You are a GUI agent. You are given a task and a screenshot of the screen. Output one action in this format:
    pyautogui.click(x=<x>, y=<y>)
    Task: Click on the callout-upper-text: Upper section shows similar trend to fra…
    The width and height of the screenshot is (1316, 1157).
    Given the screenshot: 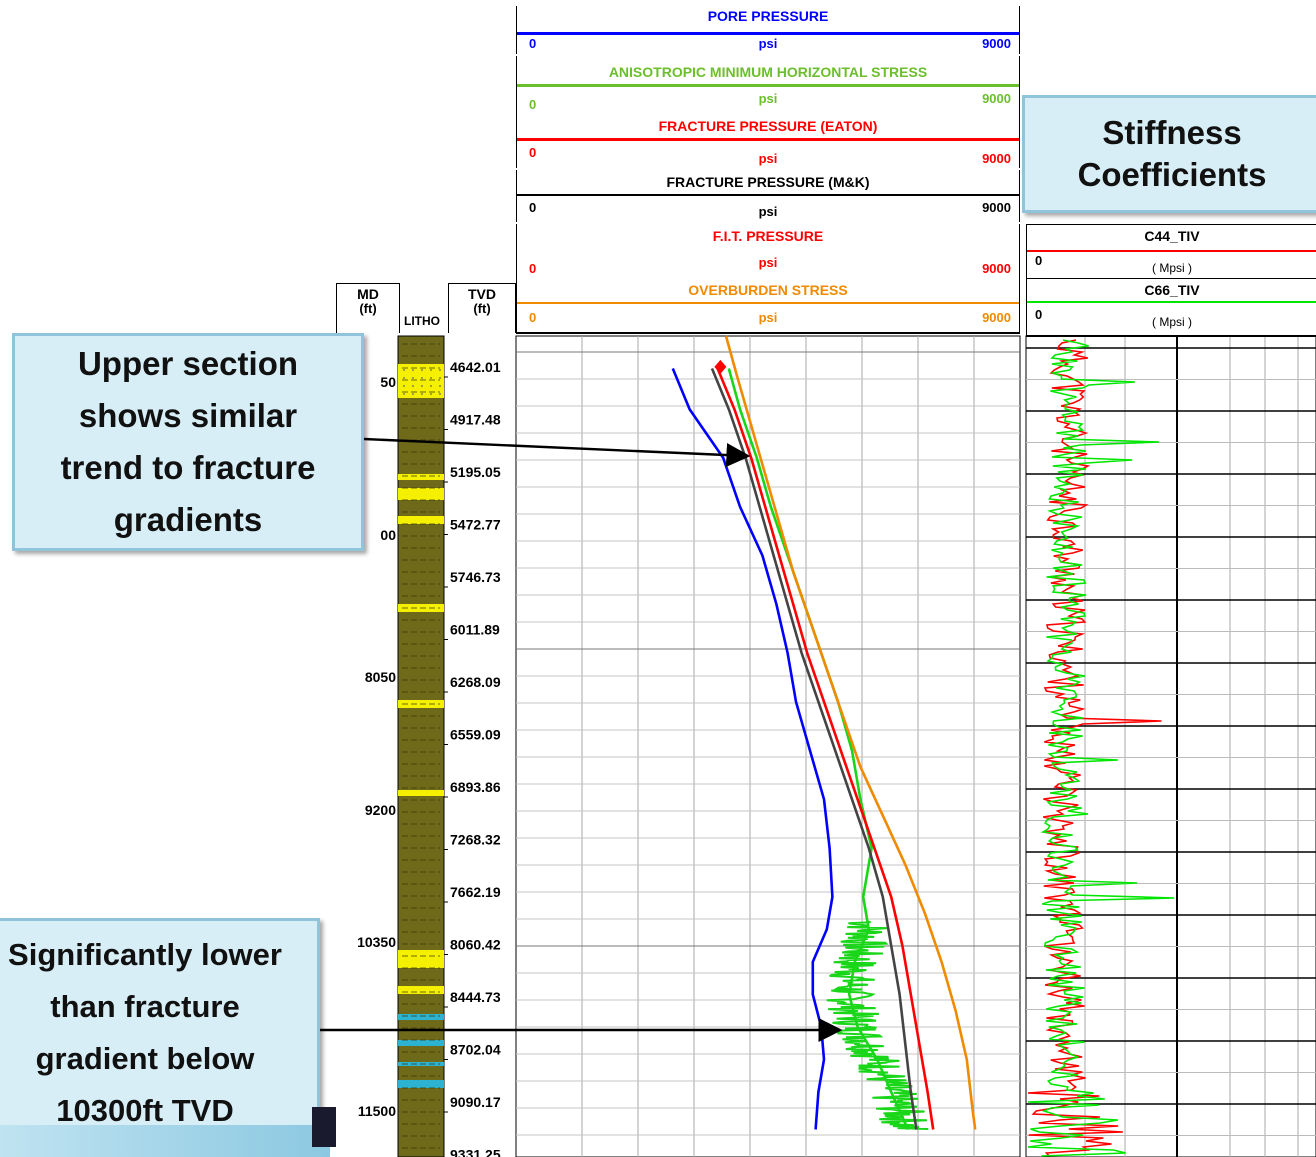 What is the action you would take?
    pyautogui.click(x=188, y=441)
    